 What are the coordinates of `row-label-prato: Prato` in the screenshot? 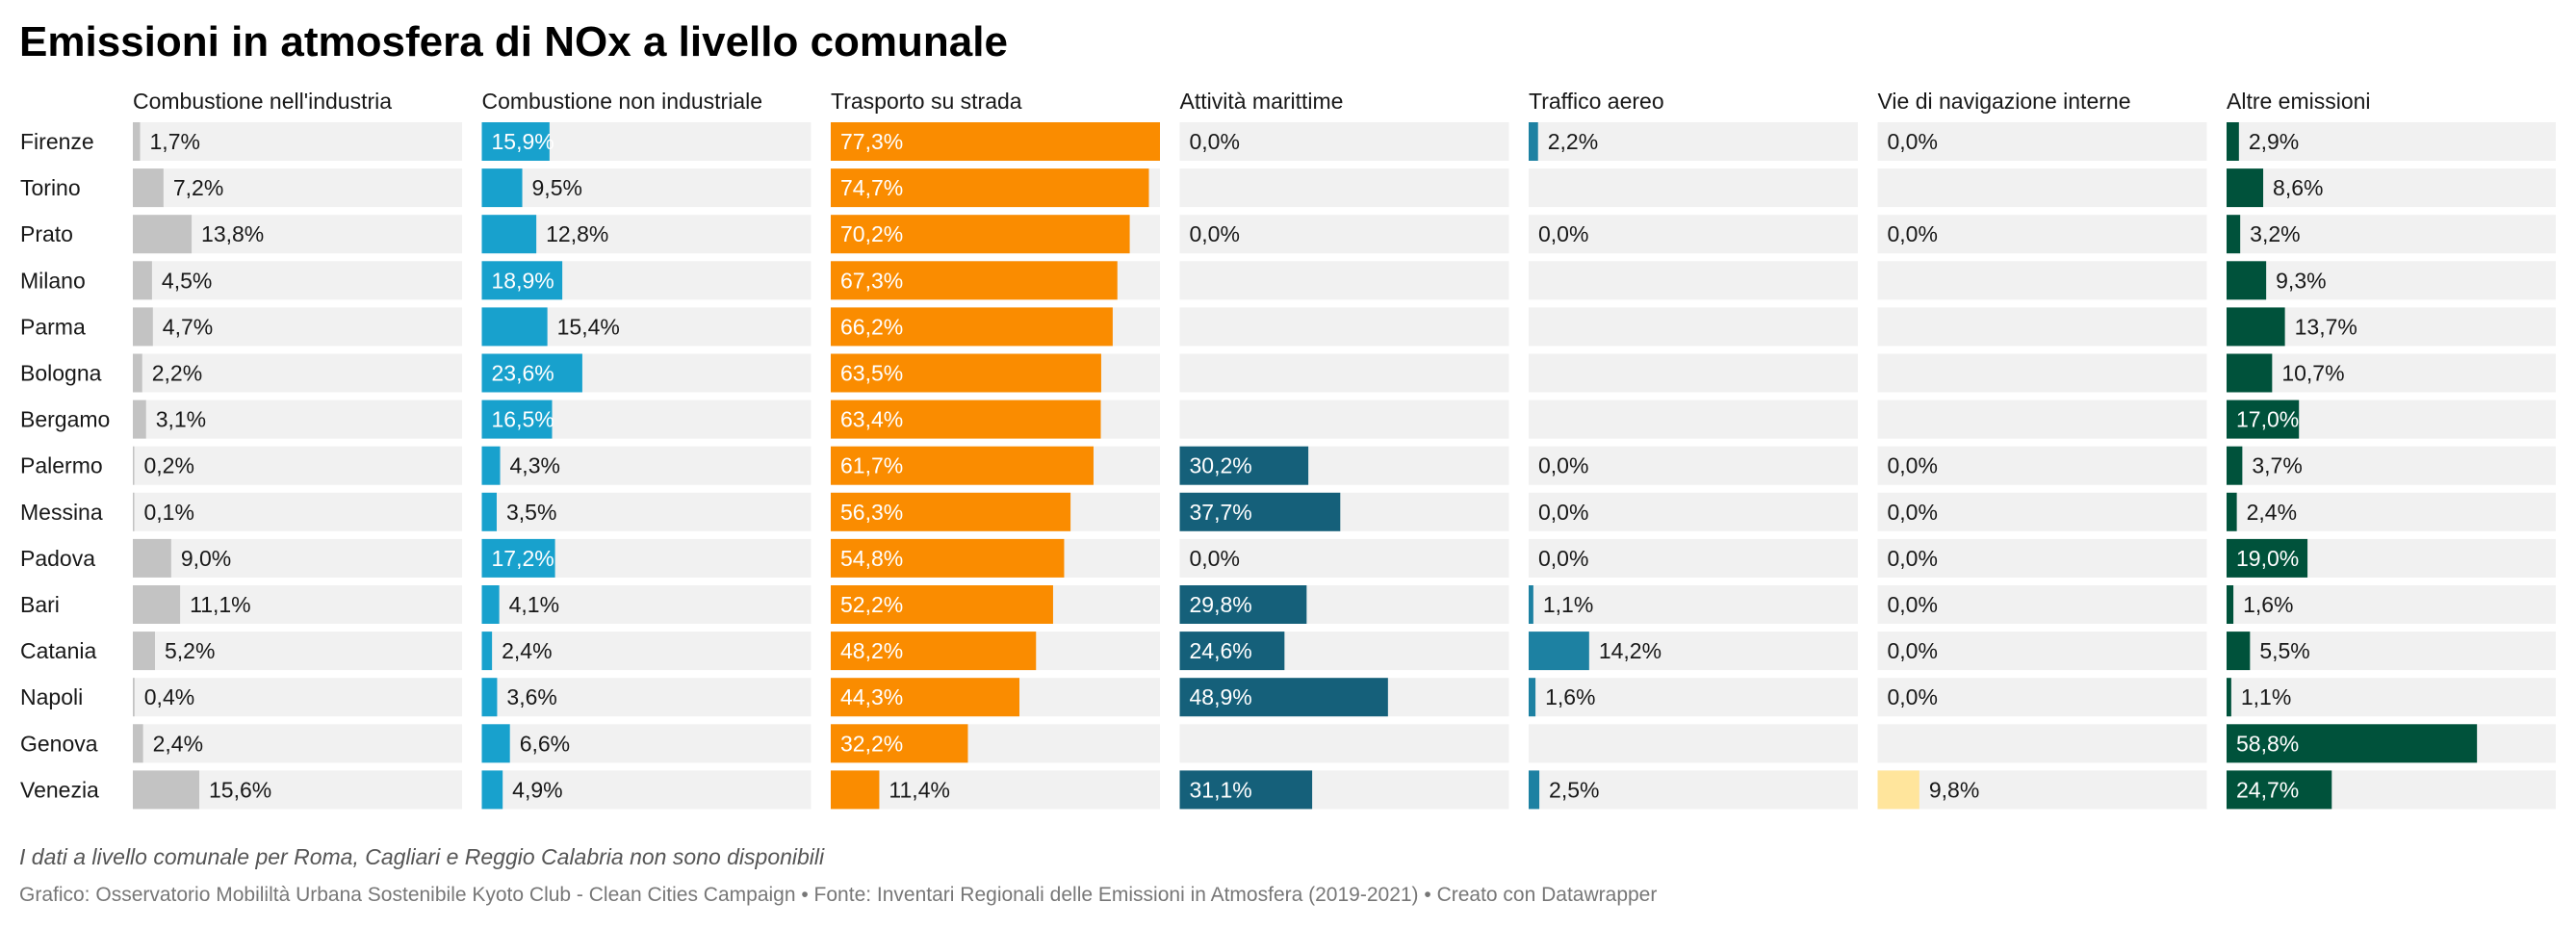 It's located at (46, 233).